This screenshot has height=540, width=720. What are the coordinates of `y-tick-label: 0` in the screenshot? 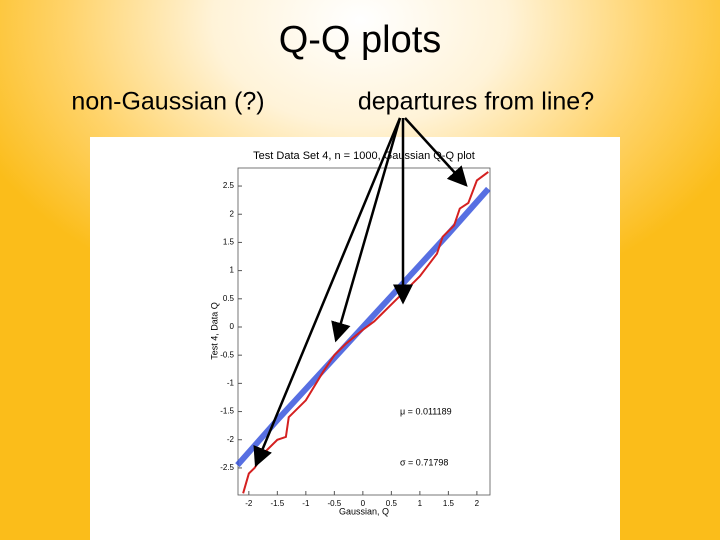 It's located at (232, 326).